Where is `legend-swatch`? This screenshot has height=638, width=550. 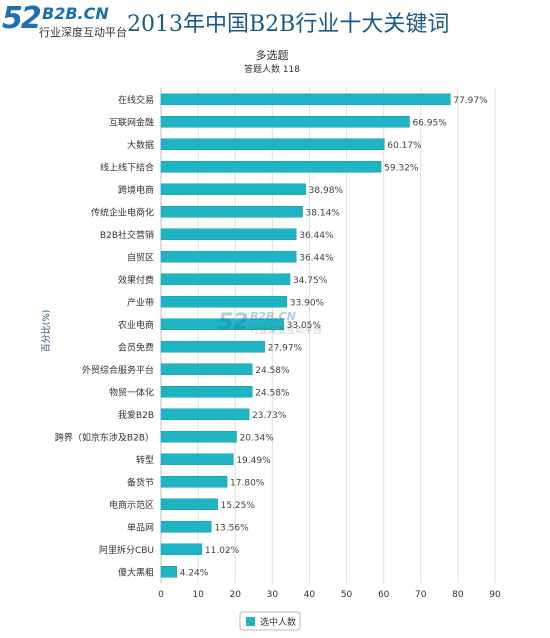 legend-swatch is located at coordinates (250, 621).